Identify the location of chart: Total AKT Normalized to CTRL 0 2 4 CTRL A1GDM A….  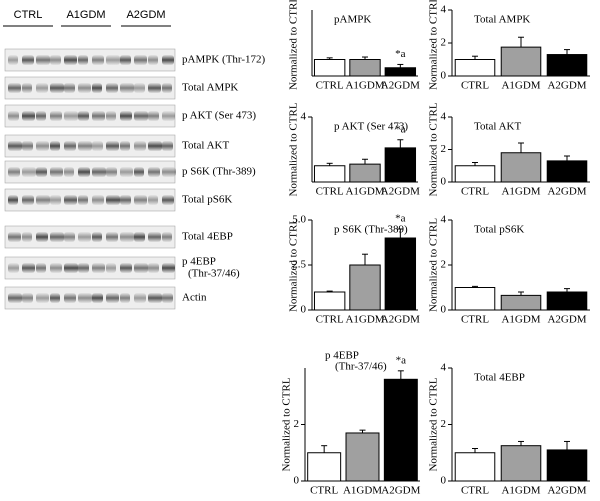
(509, 150).